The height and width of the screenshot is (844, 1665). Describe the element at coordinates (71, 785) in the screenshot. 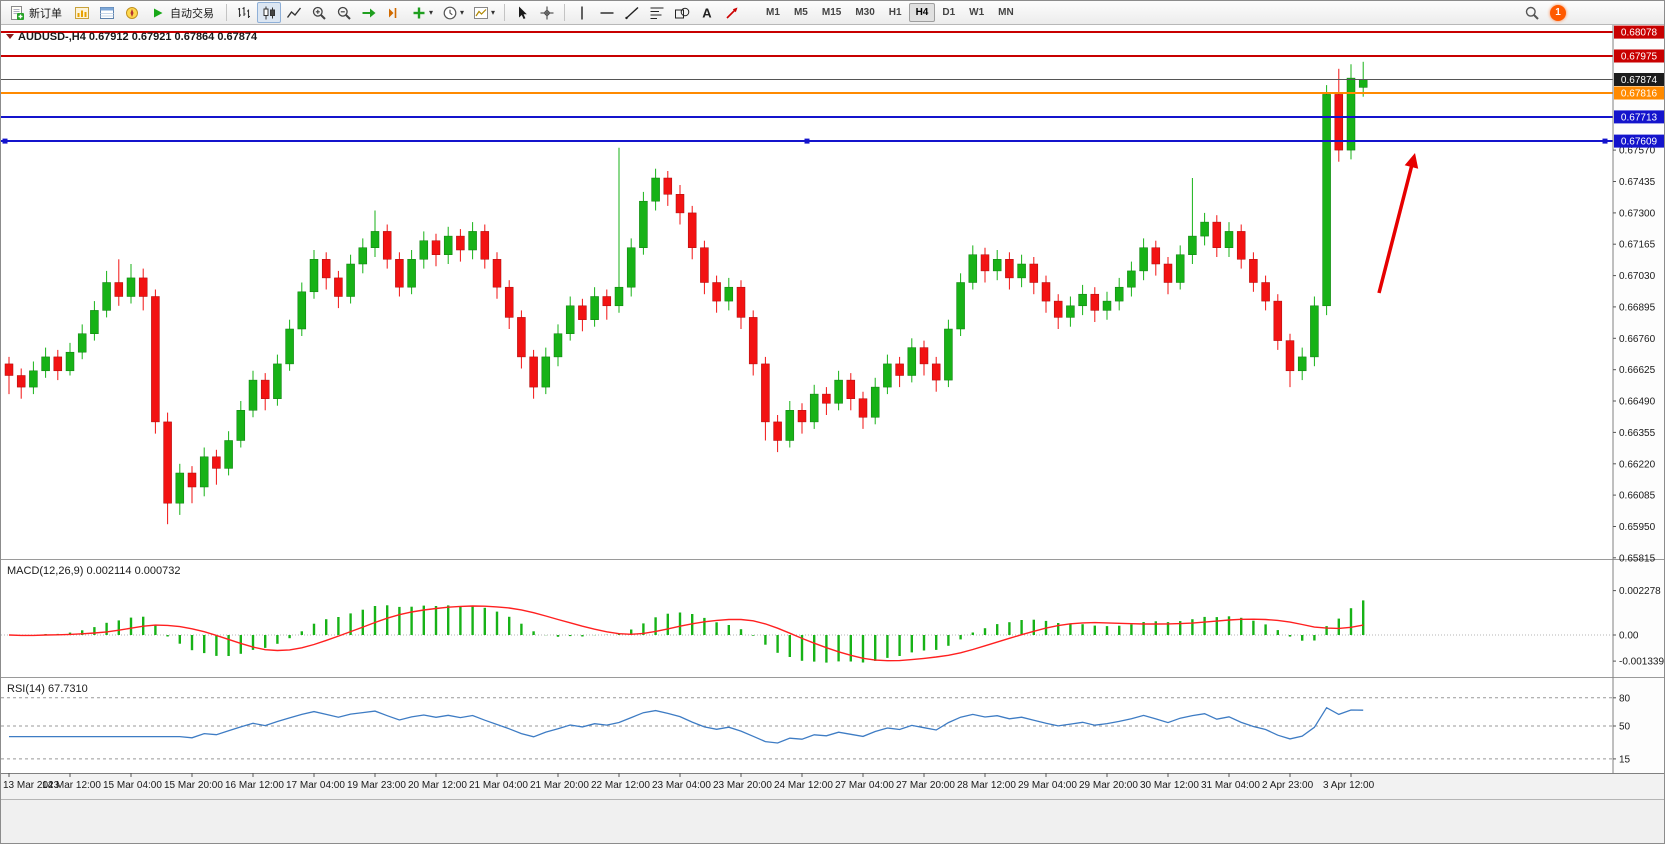

I see `time-tick-label: 14 Mar 12:00` at that location.